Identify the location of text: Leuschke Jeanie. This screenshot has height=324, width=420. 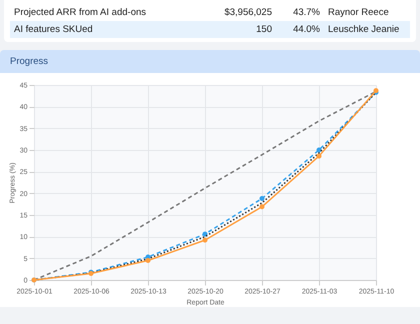
(363, 29).